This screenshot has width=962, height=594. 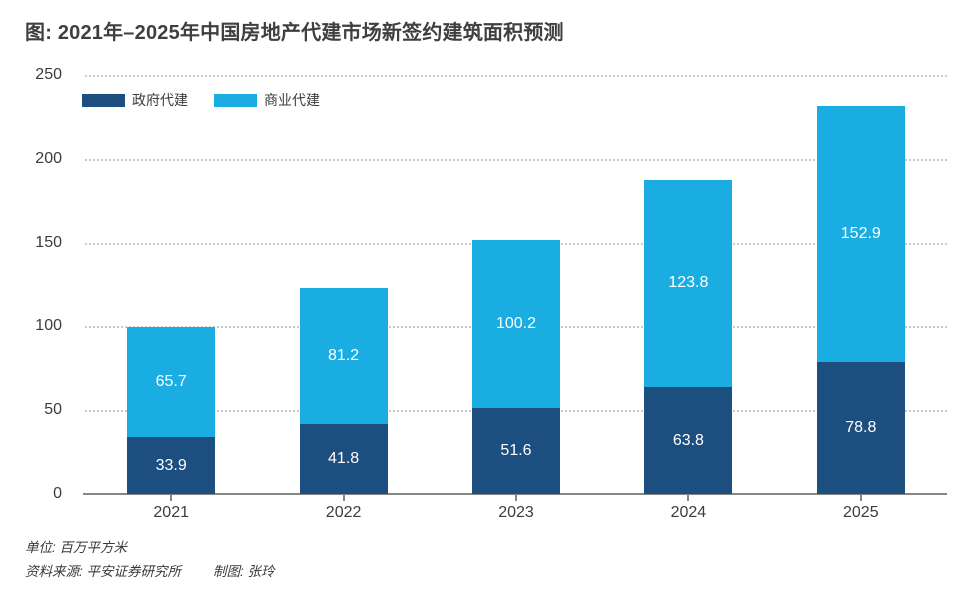 I want to click on unit-note: 单位: 百万平方米, so click(x=76, y=547).